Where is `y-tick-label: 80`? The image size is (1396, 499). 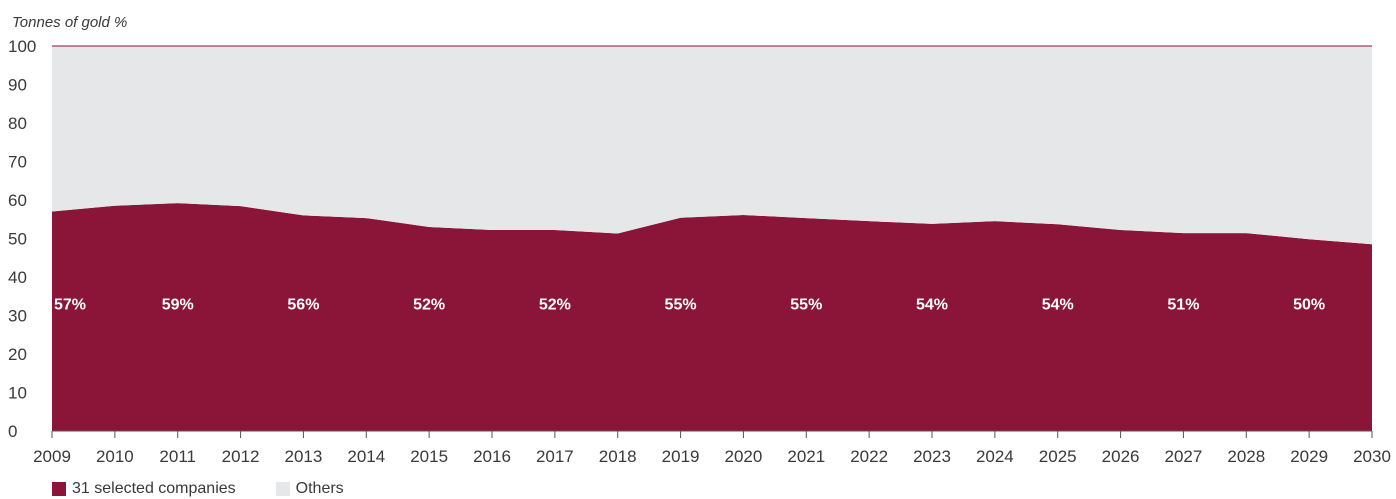 y-tick-label: 80 is located at coordinates (17, 123).